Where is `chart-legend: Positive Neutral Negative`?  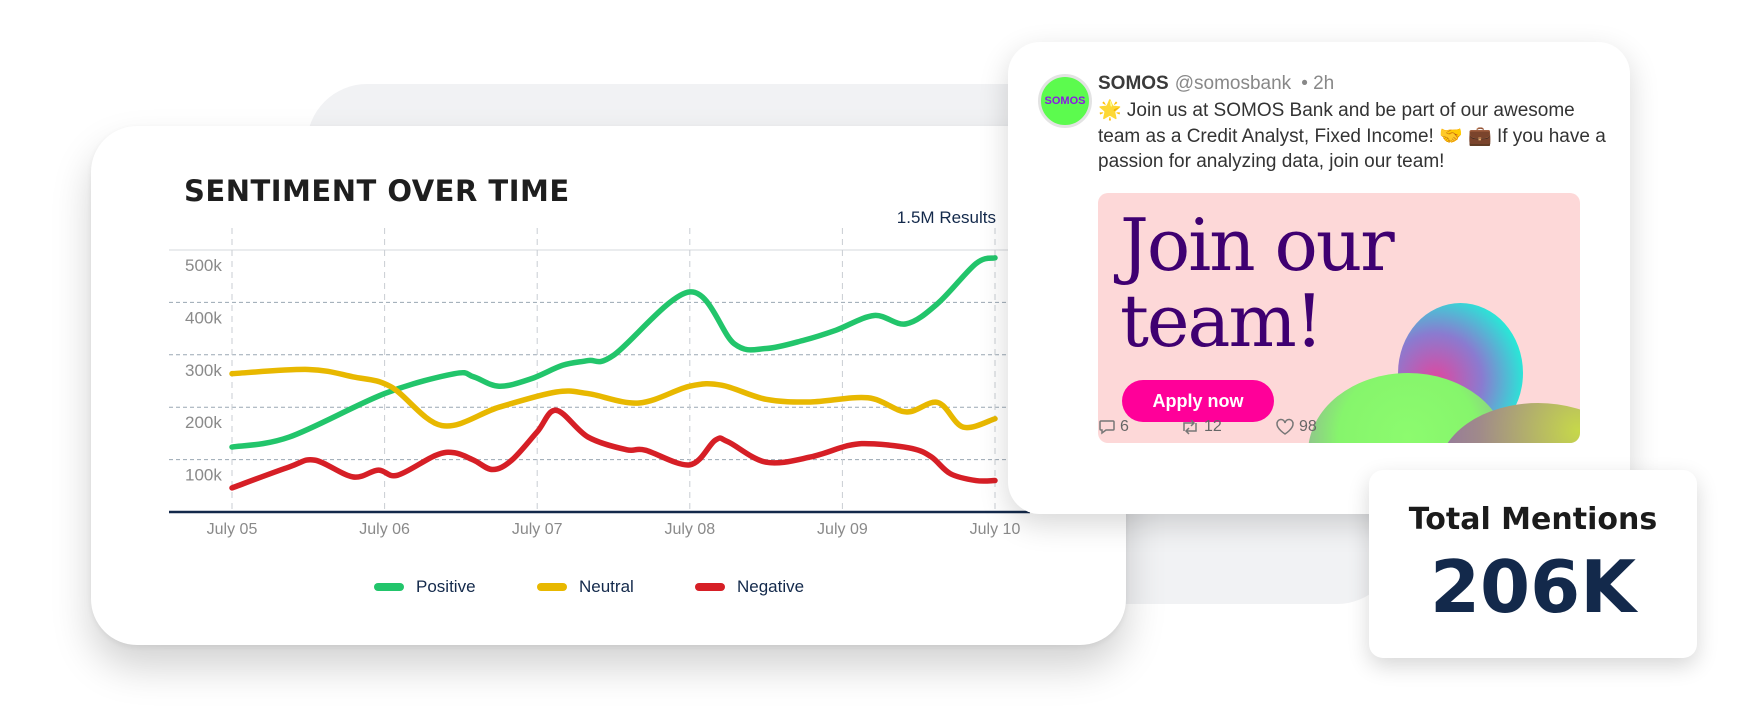 chart-legend: Positive Neutral Negative is located at coordinates (608, 589).